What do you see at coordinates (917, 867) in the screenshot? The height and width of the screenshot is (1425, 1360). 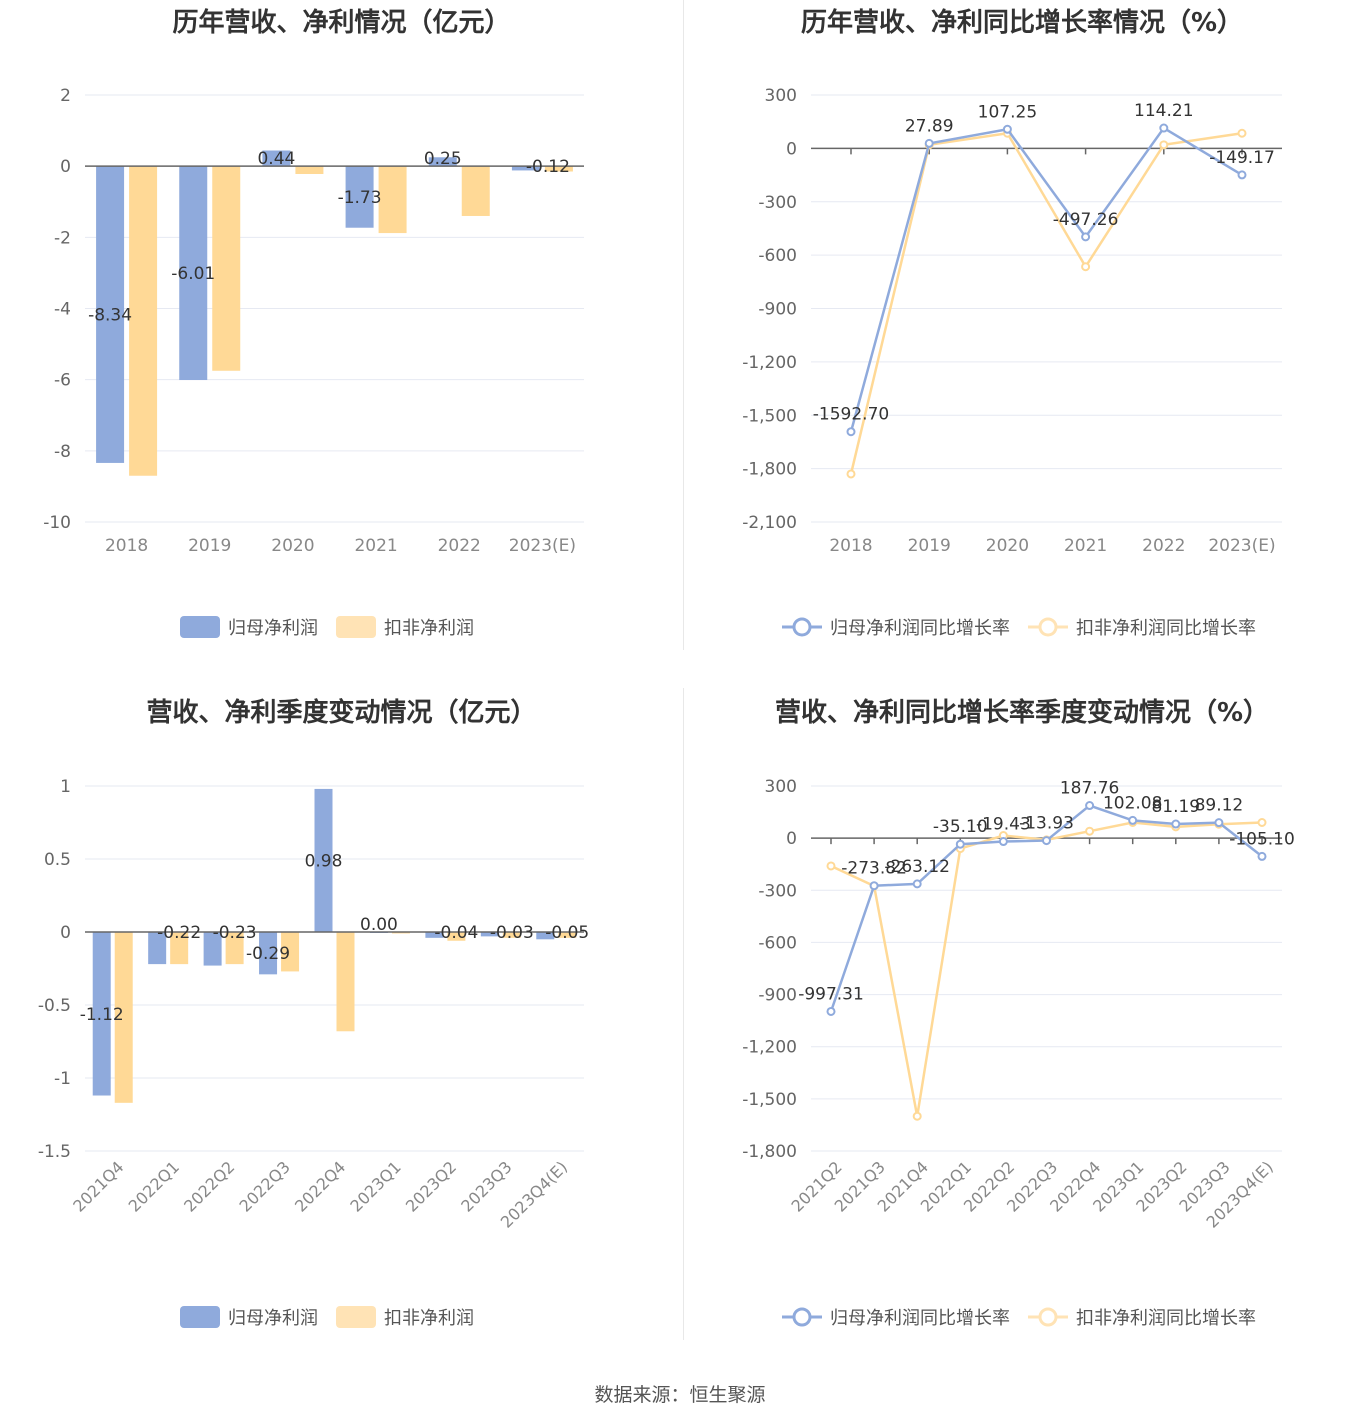 I see `data-label: -263.12` at bounding box center [917, 867].